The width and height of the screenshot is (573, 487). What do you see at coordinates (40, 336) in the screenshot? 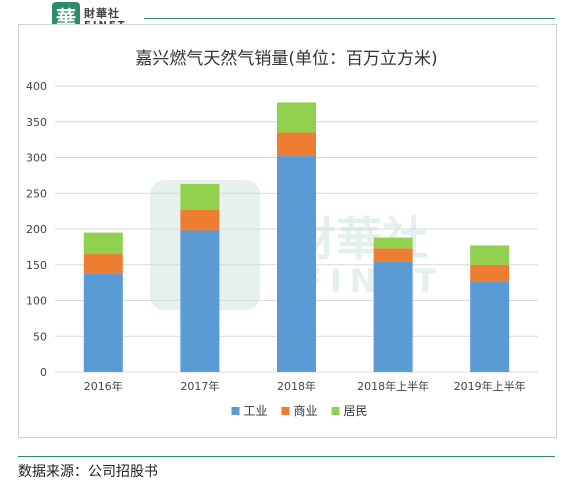
I see `y-tick-label: 50` at bounding box center [40, 336].